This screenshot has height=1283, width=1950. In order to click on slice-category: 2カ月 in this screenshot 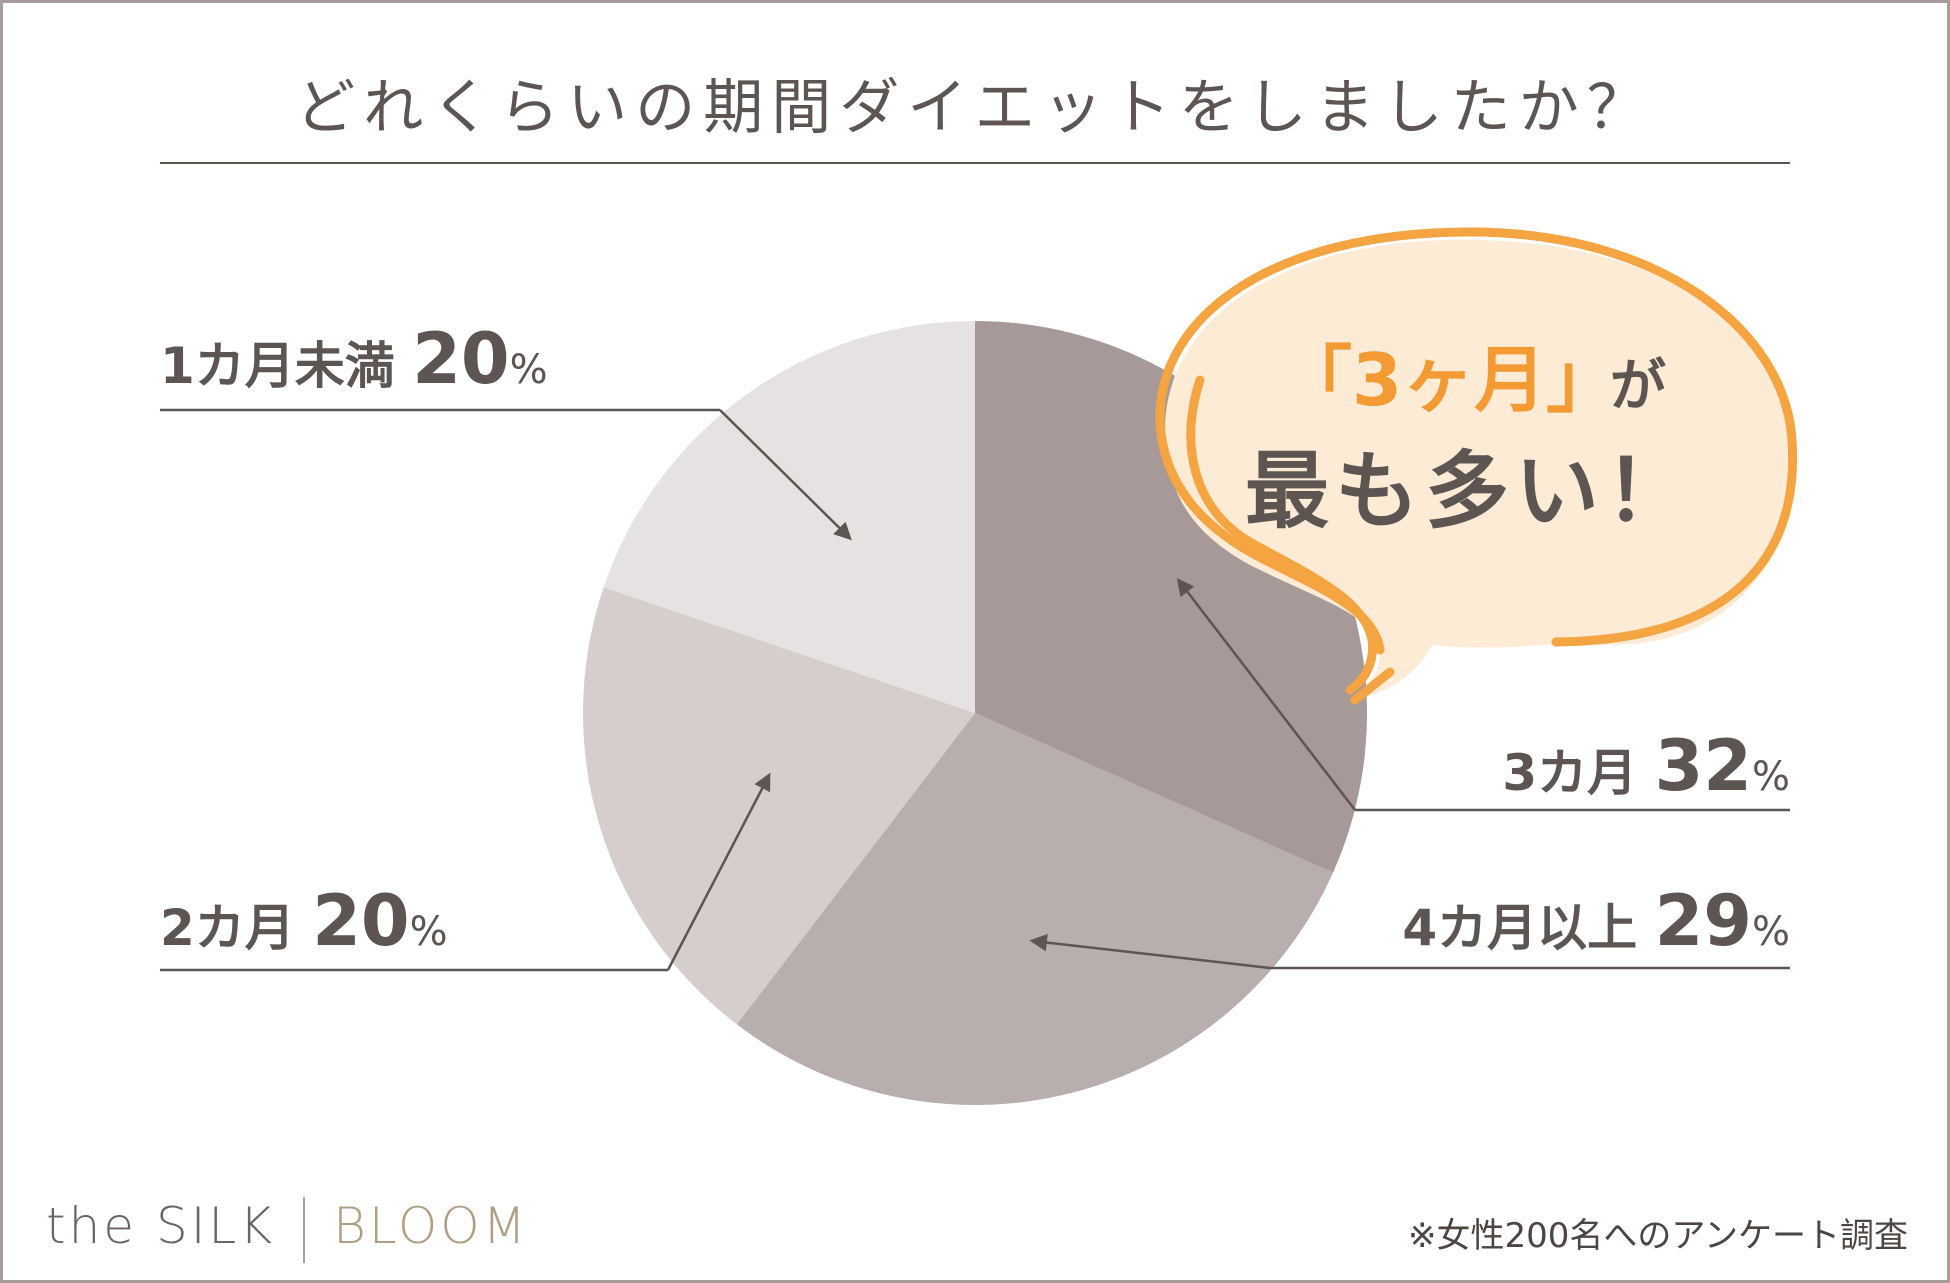, I will do `click(236, 928)`.